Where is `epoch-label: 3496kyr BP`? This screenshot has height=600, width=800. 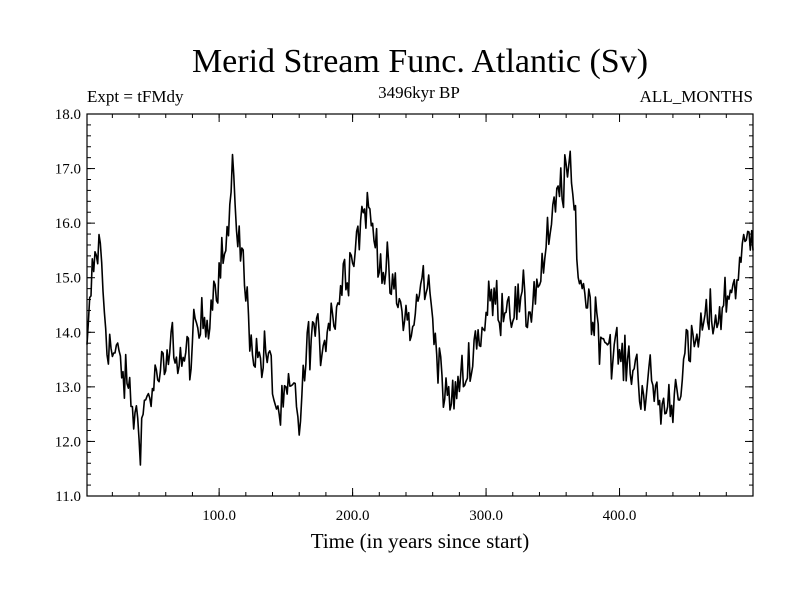 epoch-label: 3496kyr BP is located at coordinates (419, 92).